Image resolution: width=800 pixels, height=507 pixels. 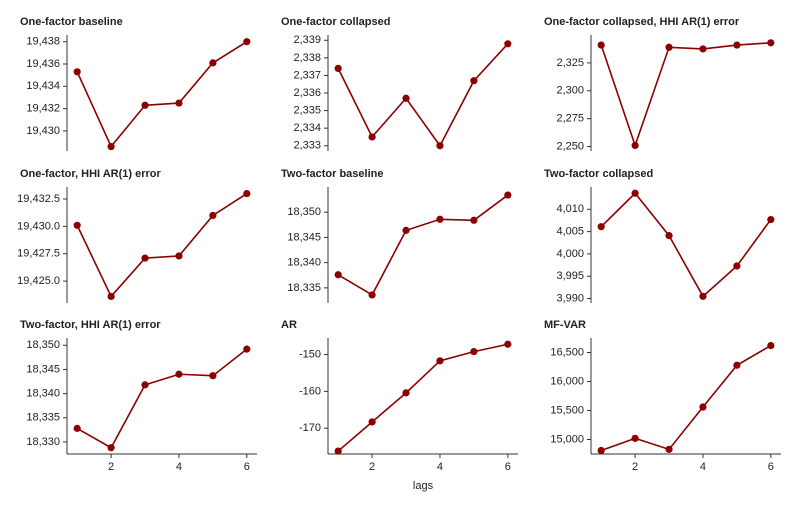 I want to click on y-tick-label: 16,000, so click(x=567, y=381).